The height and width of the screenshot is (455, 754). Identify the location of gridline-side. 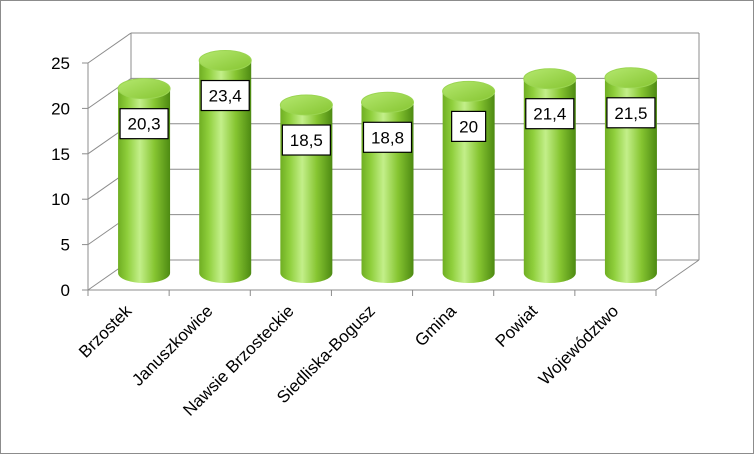
(109, 48).